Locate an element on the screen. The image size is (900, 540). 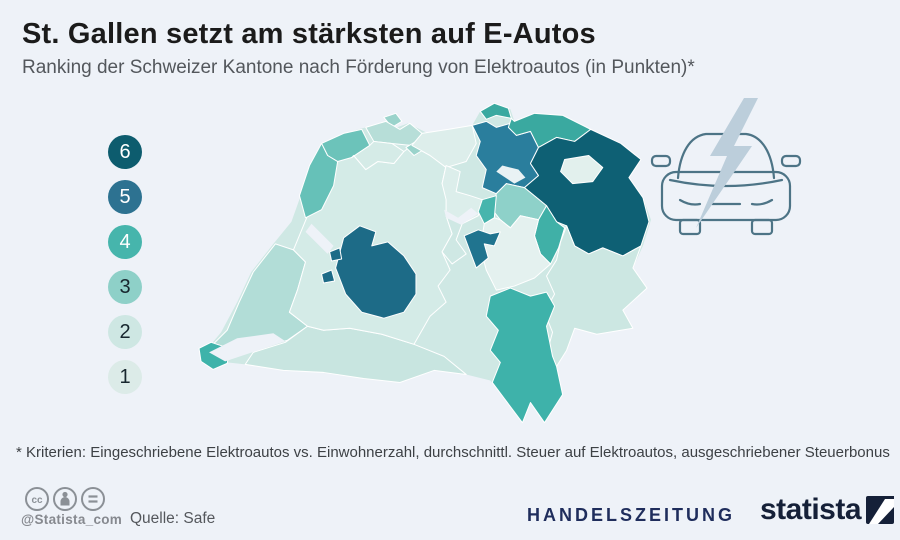
canton-graubuenden is located at coordinates (596, 296).